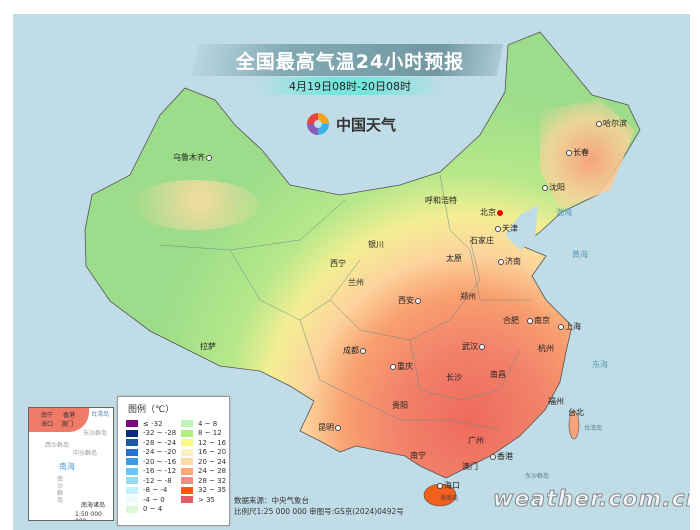 The width and height of the screenshot is (700, 530). What do you see at coordinates (212, 461) in the screenshot?
I see `legend-label: 20 ~ 24` at bounding box center [212, 461].